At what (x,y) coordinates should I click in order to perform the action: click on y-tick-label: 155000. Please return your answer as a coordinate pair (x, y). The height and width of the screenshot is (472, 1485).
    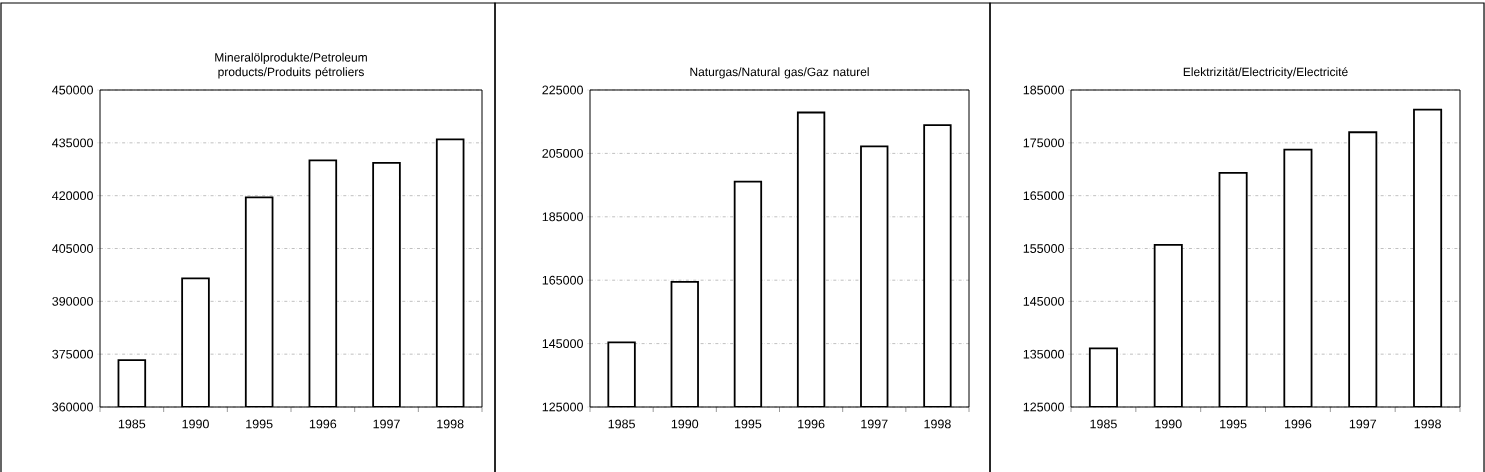
    Looking at the image, I should click on (1043, 248).